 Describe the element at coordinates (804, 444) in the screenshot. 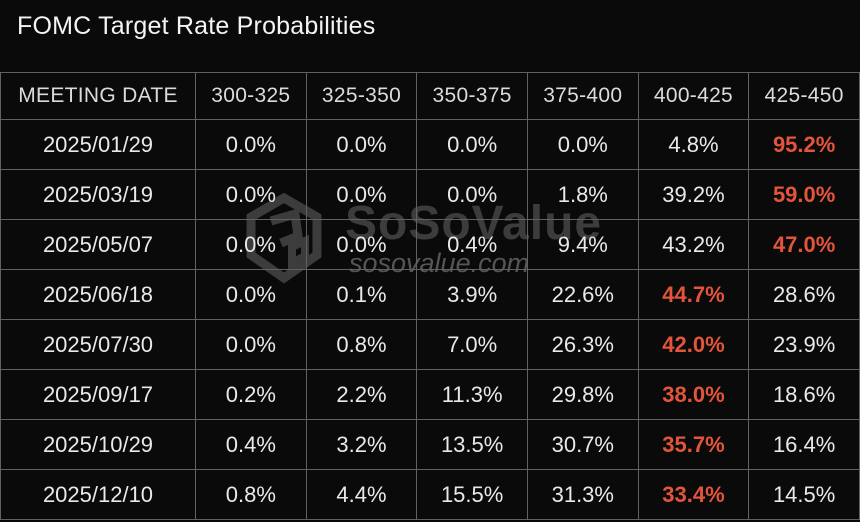

I see `probability-cell: 16.4%` at that location.